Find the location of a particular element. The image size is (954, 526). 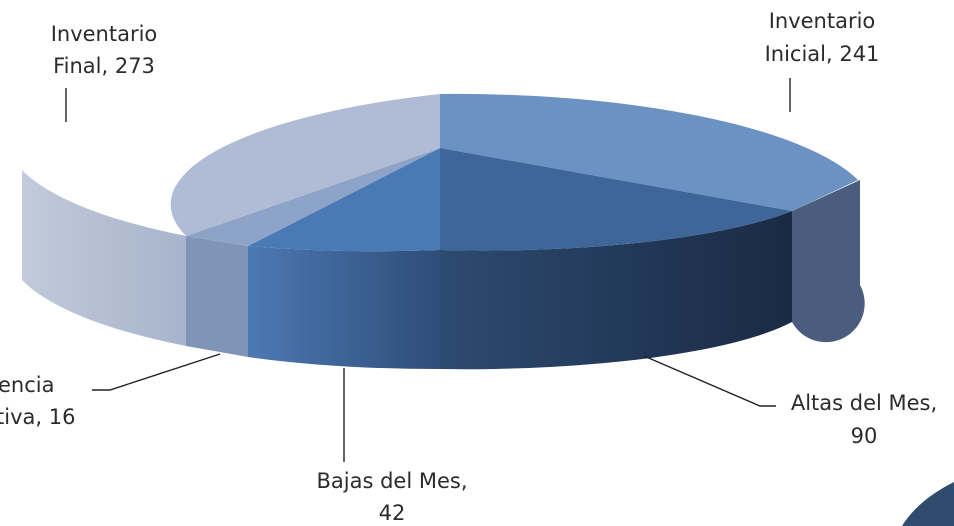

label-inventario-final-line2: Final, 273 is located at coordinates (104, 66).